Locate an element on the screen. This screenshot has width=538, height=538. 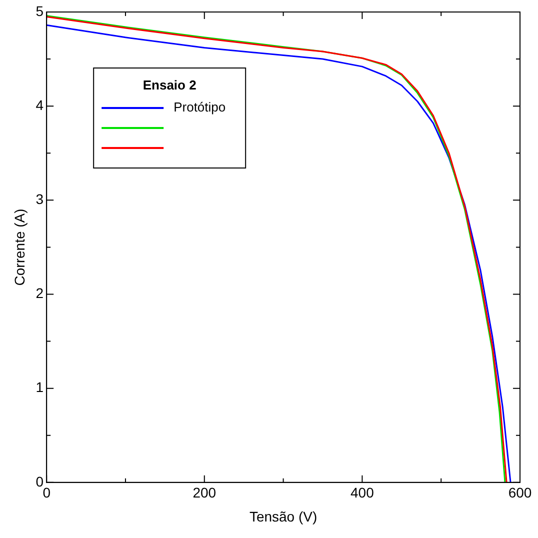
y-axis-title: Corrente (A) is located at coordinates (19, 247).